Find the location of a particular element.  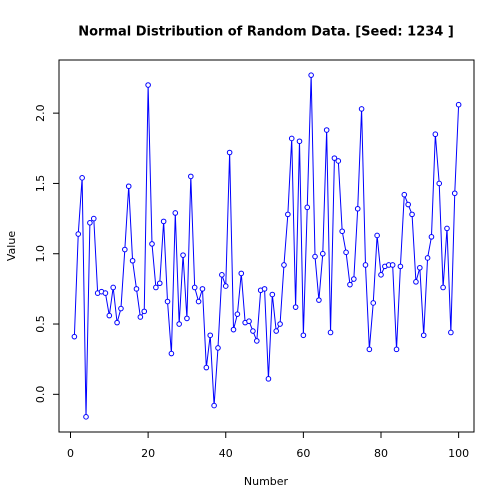

y-tick-label: 0.5 is located at coordinates (40, 324).